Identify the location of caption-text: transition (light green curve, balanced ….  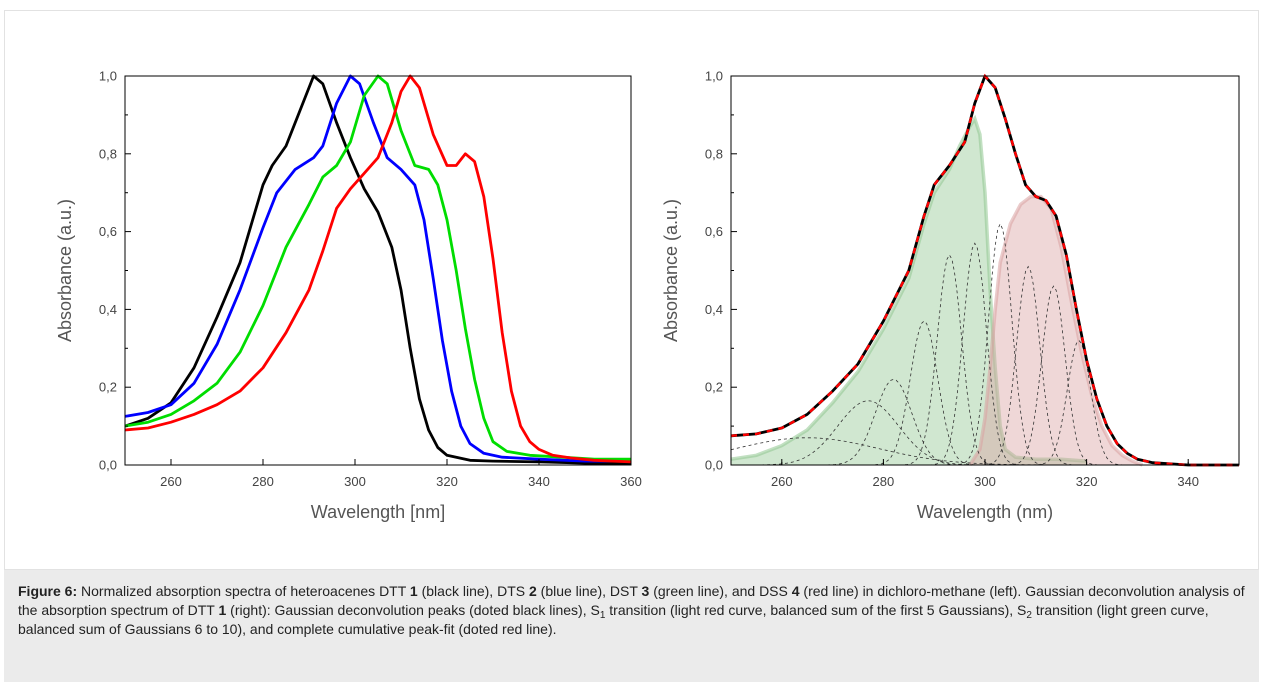
(613, 619).